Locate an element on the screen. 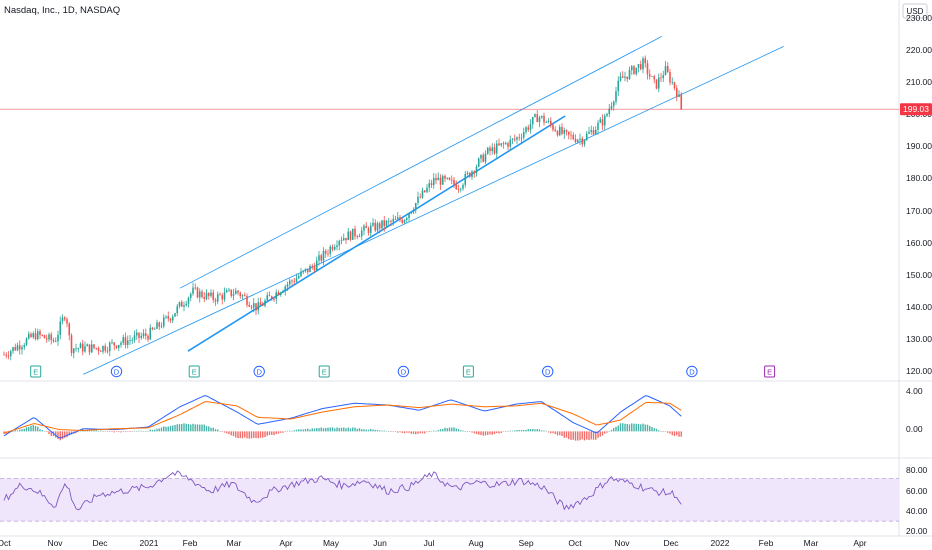  currency-box is located at coordinates (915, 11).